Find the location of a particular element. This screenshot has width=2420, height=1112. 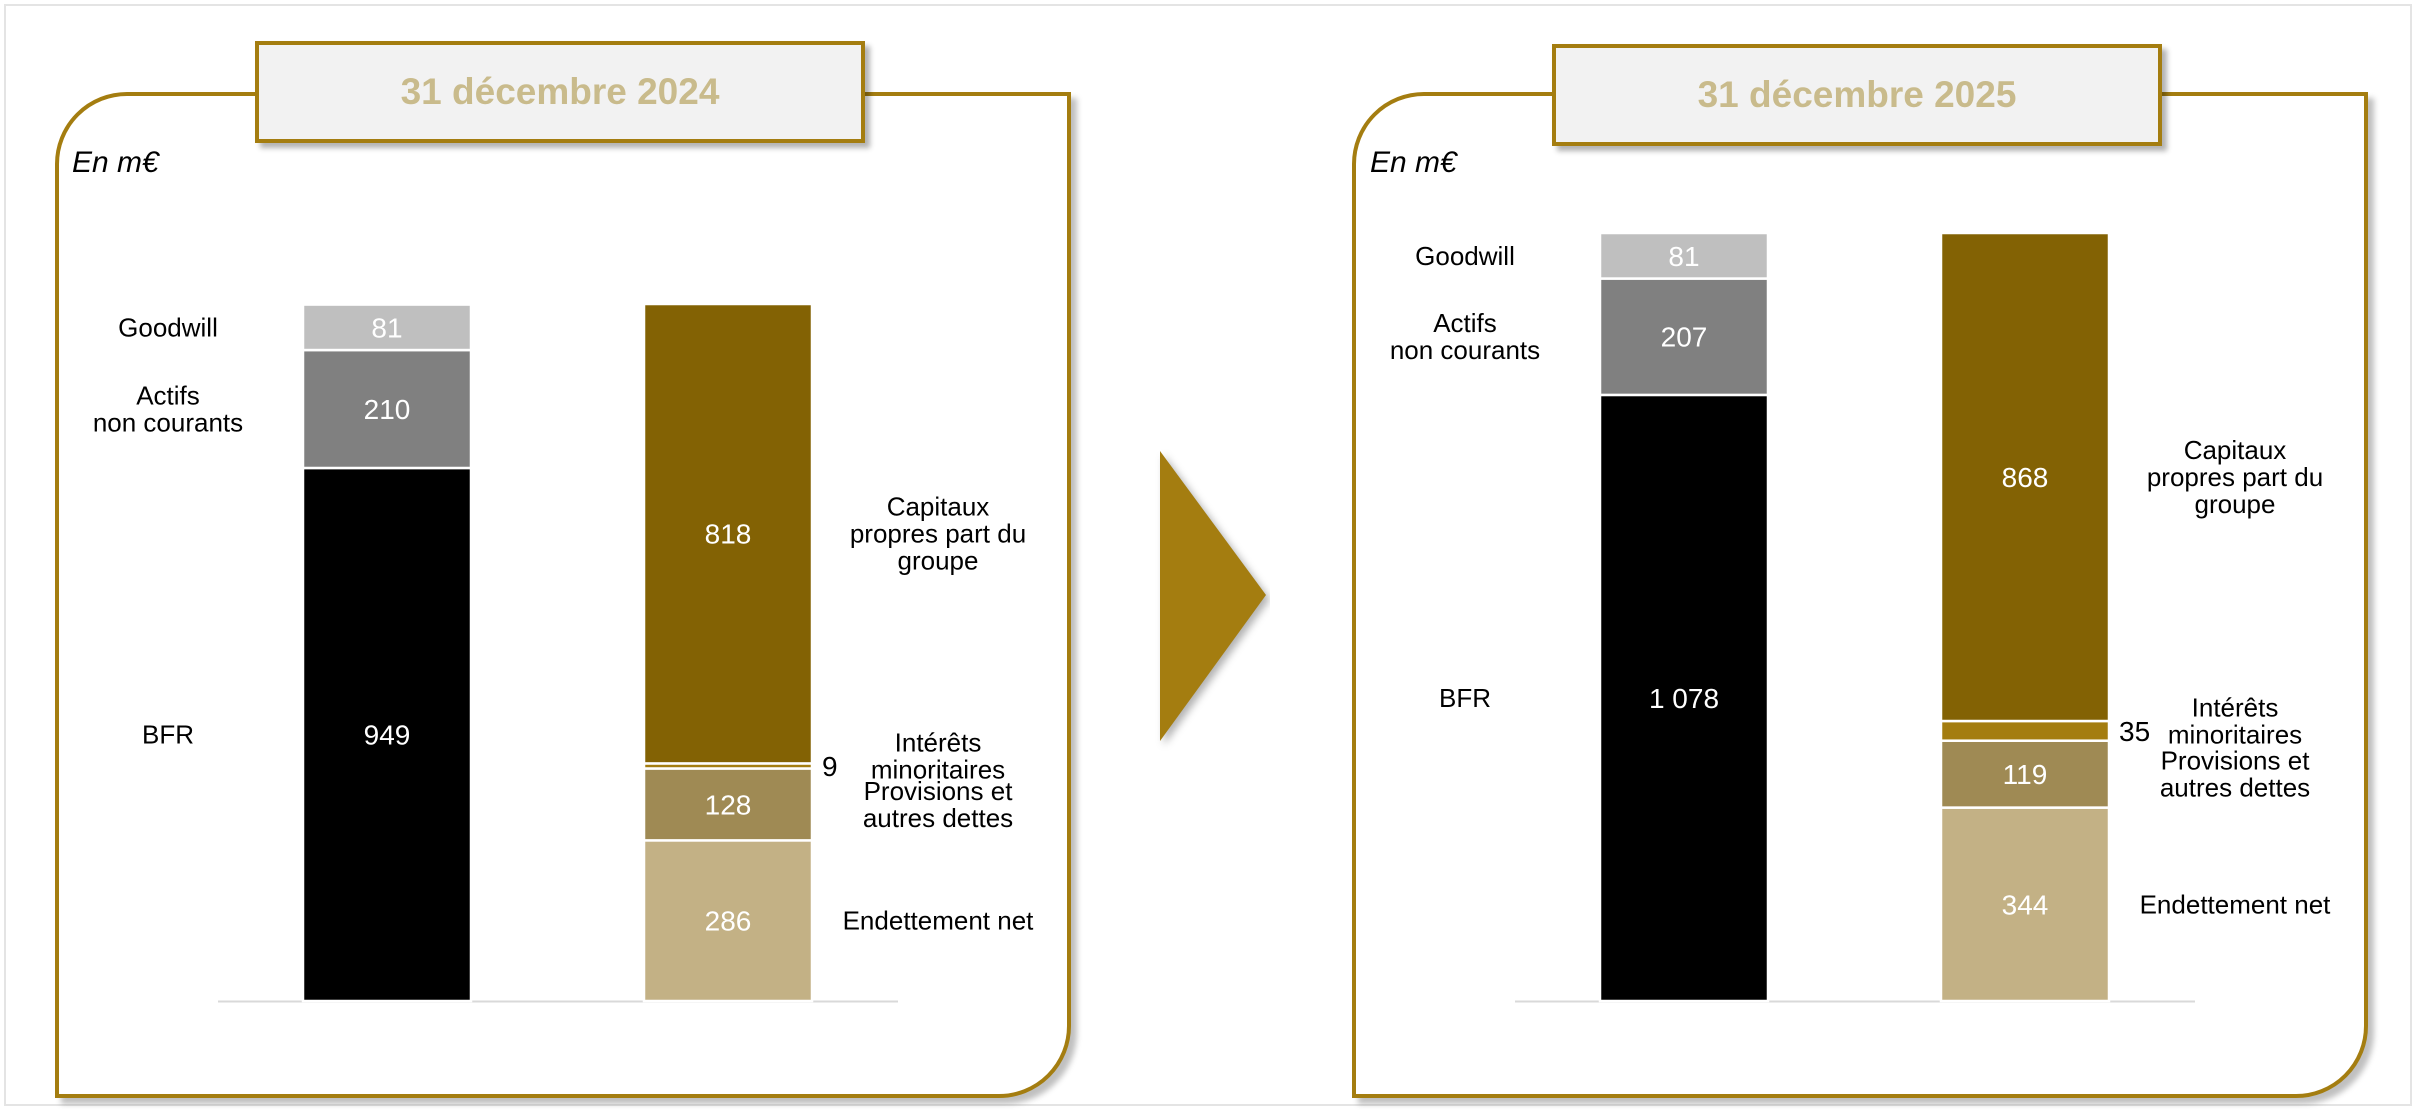

data-label-interets-minoritaires: 9 is located at coordinates (830, 766).